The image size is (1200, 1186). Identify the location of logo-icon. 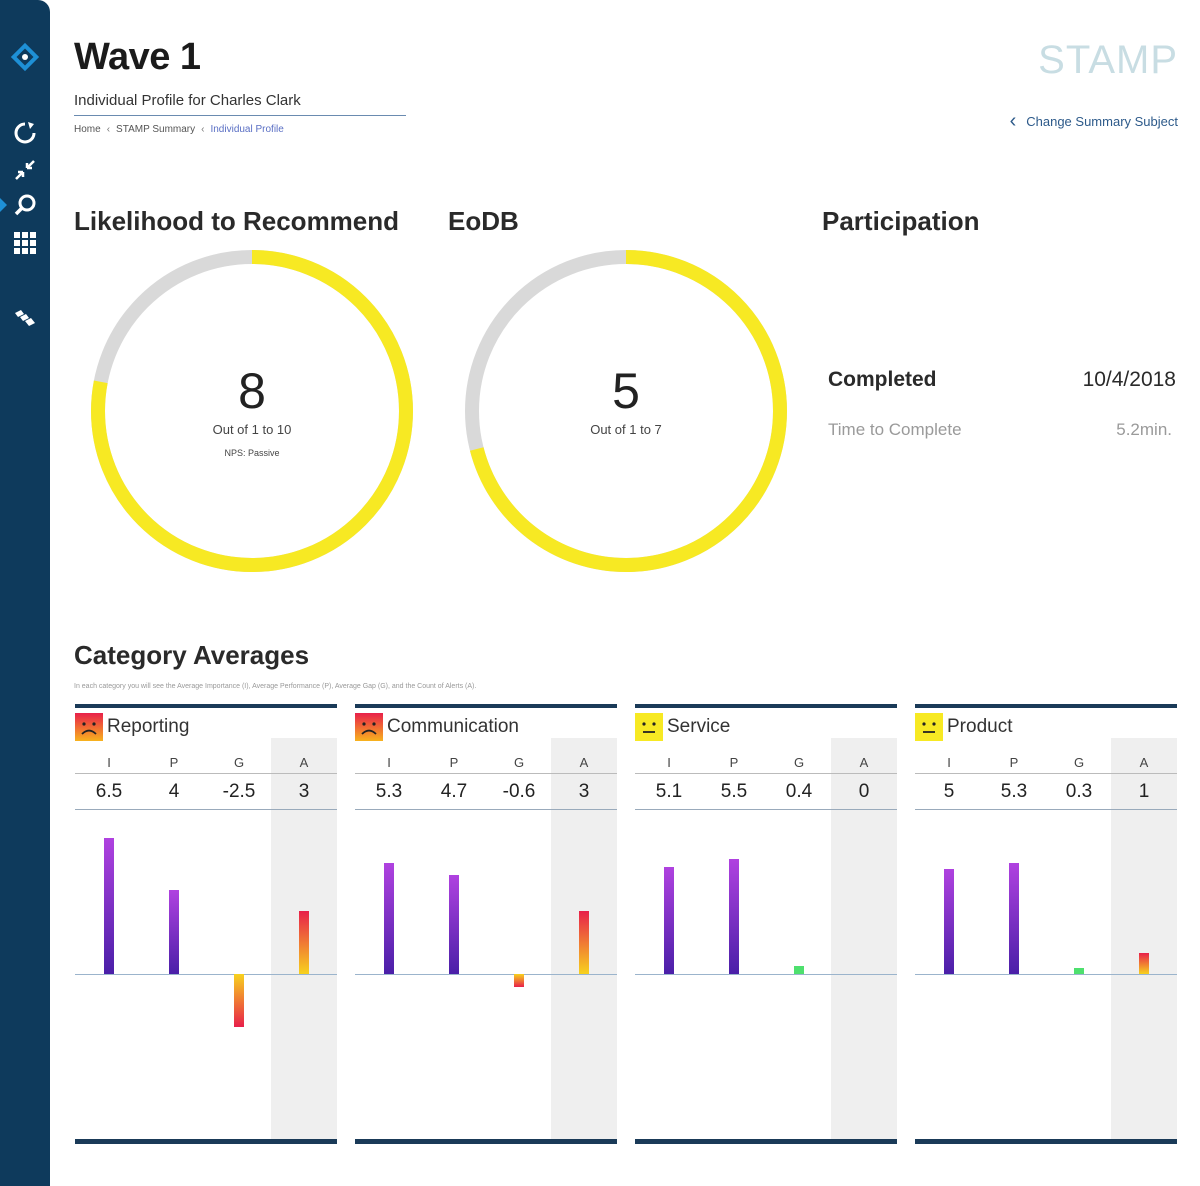
(25, 57).